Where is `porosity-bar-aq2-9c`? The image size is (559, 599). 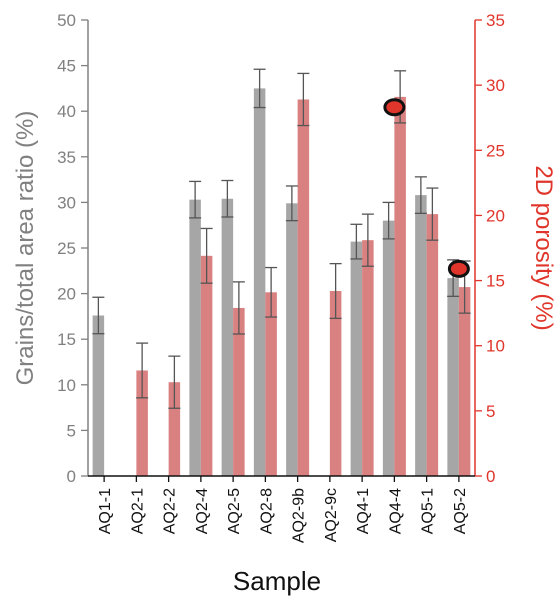
porosity-bar-aq2-9c is located at coordinates (335, 383).